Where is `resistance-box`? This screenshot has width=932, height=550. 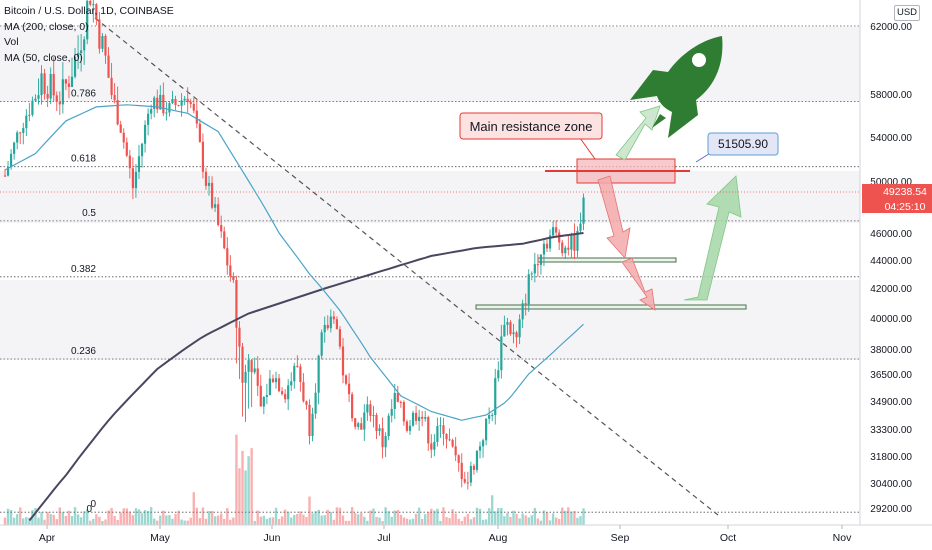 resistance-box is located at coordinates (617, 171).